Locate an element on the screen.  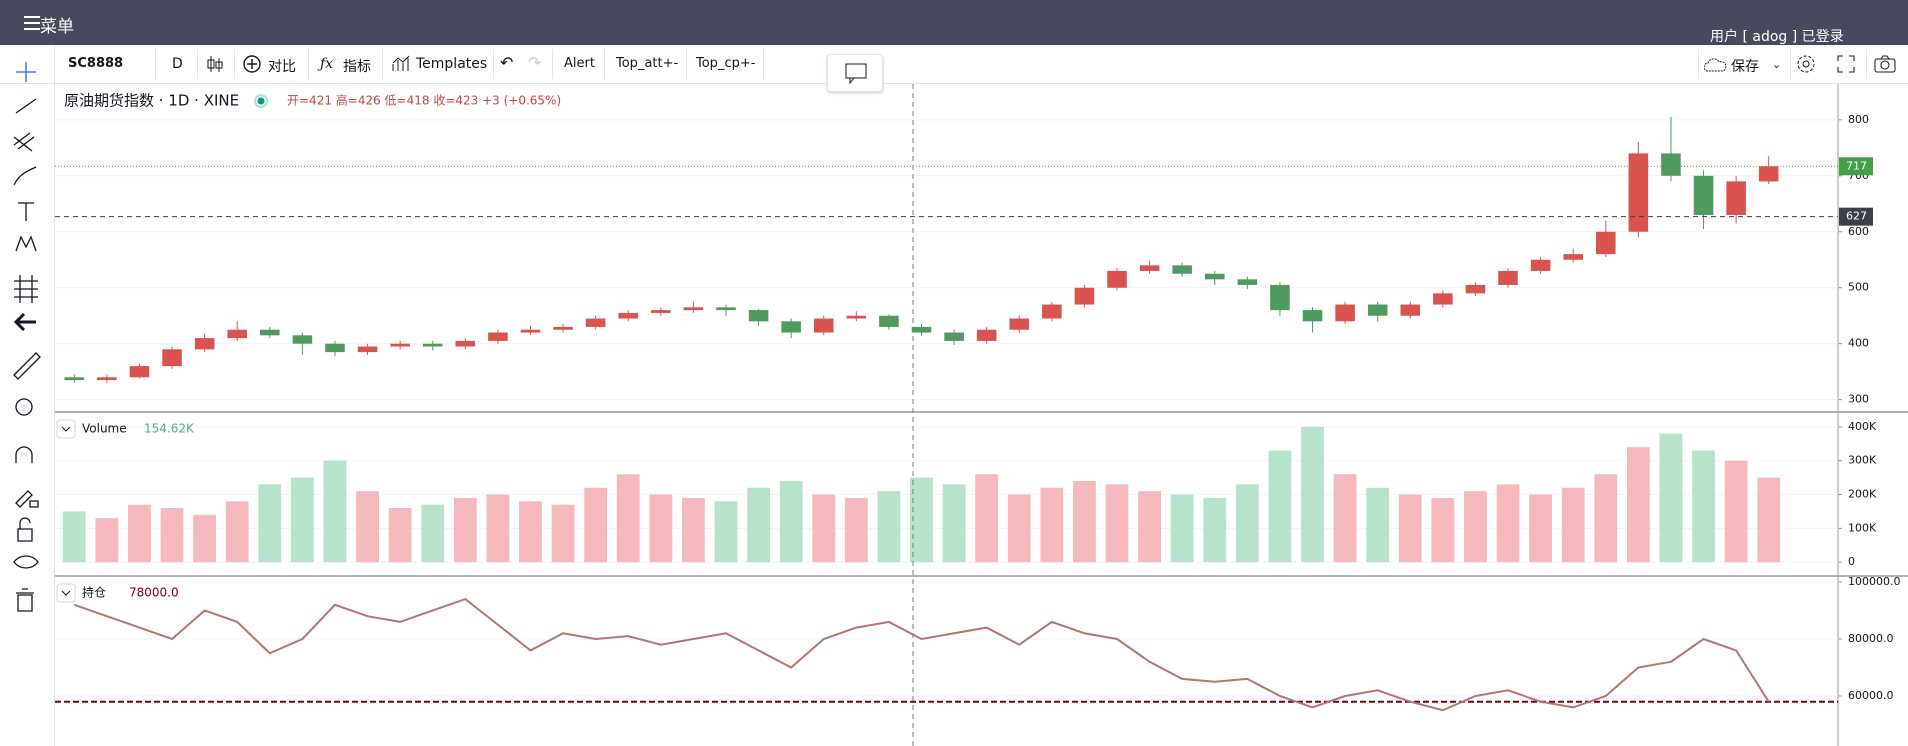
fullscreen-icon is located at coordinates (1846, 64).